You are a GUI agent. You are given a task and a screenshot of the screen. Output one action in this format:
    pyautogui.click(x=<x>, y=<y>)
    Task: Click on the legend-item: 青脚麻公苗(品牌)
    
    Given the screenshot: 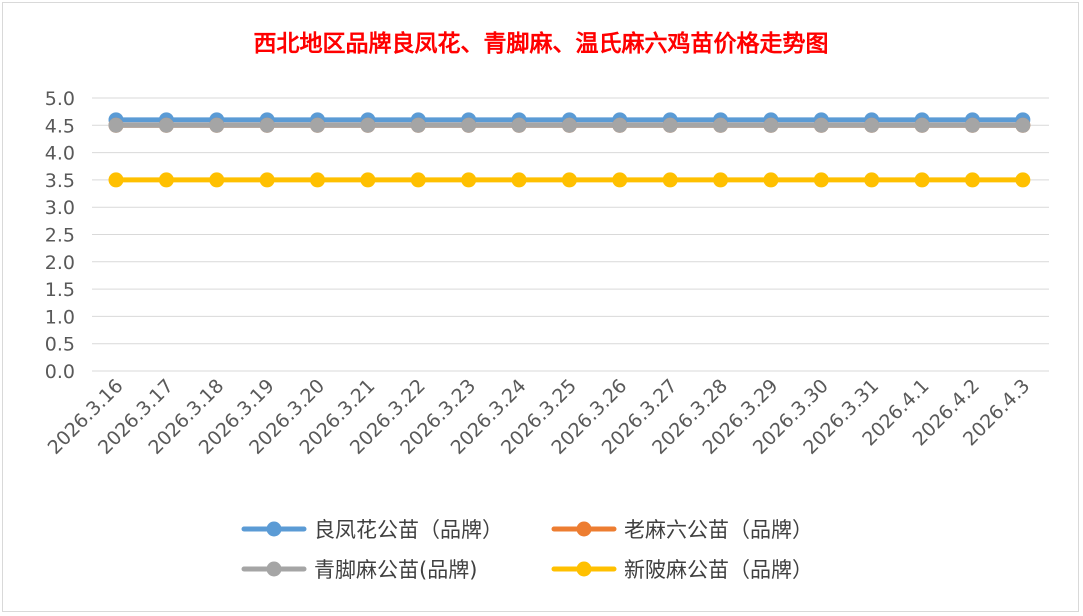 What is the action you would take?
    pyautogui.click(x=359, y=570)
    